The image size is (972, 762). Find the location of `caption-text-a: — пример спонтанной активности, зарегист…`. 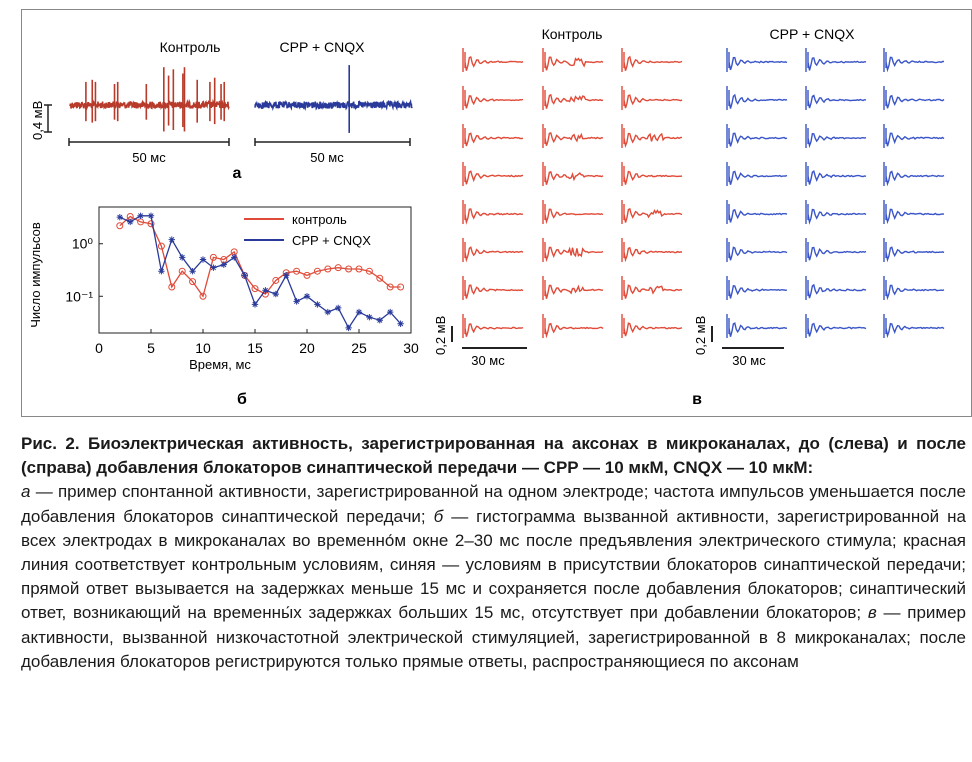

caption-text-a: — пример спонтанной активности, зарегист… is located at coordinates (493, 504).